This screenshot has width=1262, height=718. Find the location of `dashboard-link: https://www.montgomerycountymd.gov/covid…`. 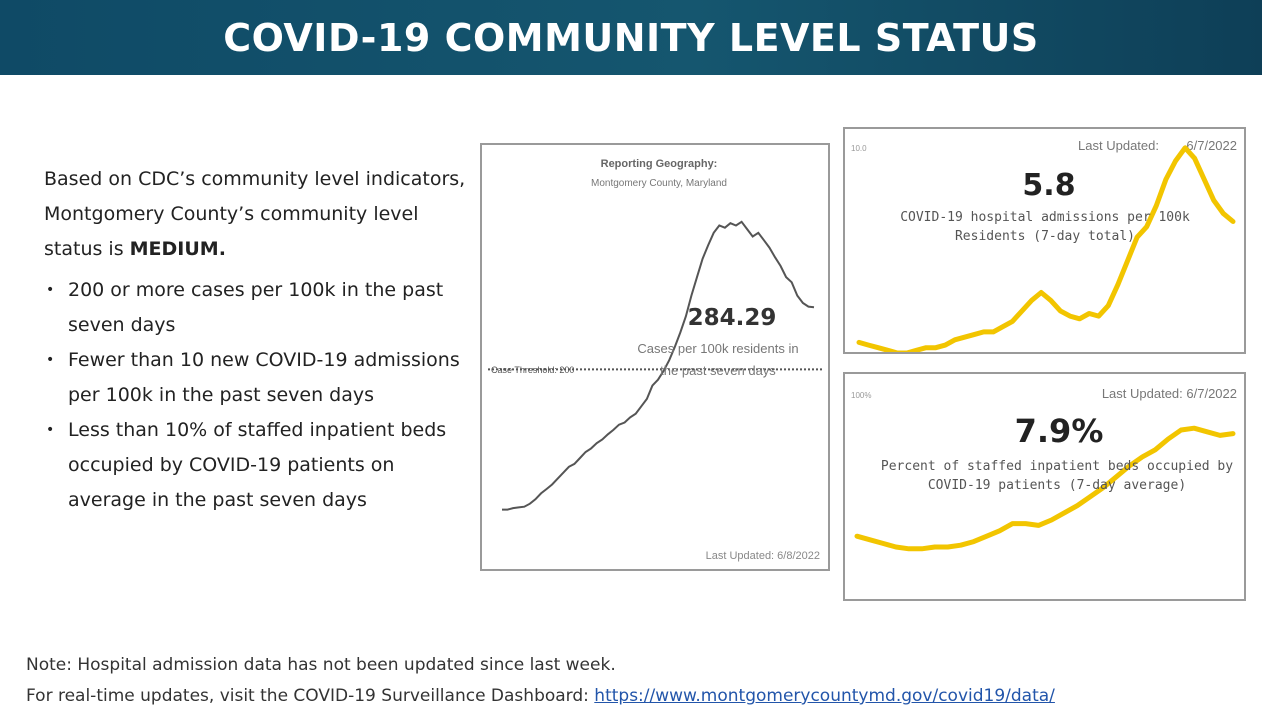

dashboard-link: https://www.montgomerycountymd.gov/covid… is located at coordinates (824, 696).